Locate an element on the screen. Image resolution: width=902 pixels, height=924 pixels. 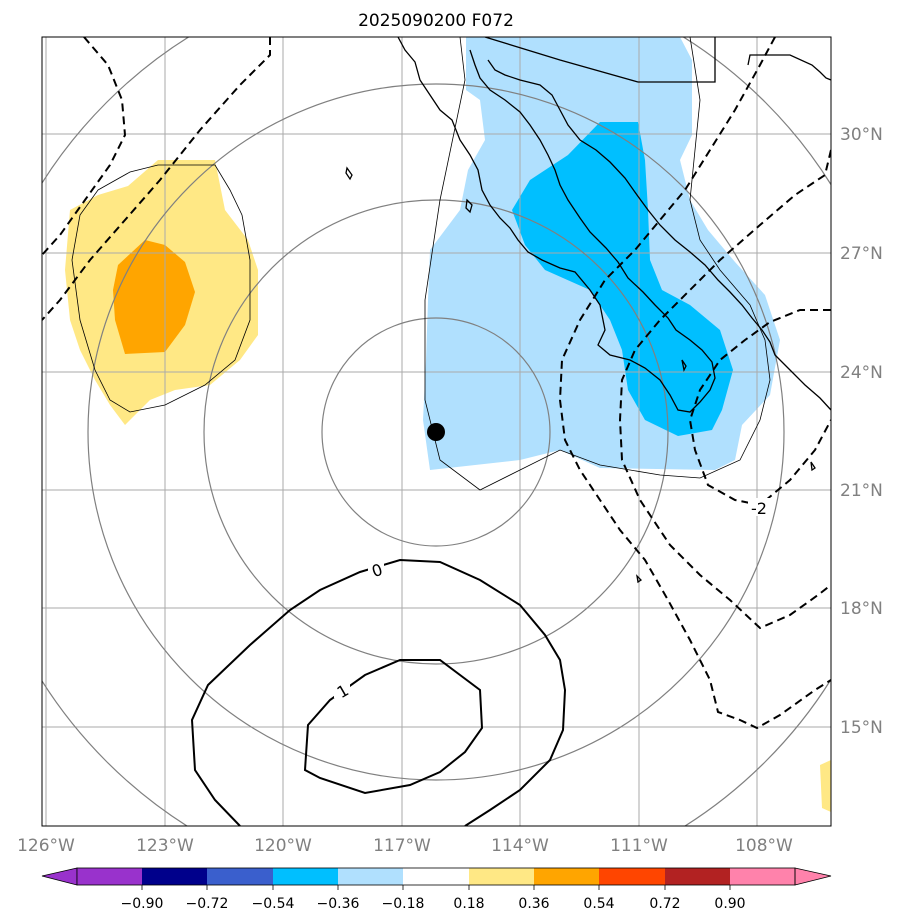
colorbar-tick-1: −0.72 is located at coordinates (207, 904).